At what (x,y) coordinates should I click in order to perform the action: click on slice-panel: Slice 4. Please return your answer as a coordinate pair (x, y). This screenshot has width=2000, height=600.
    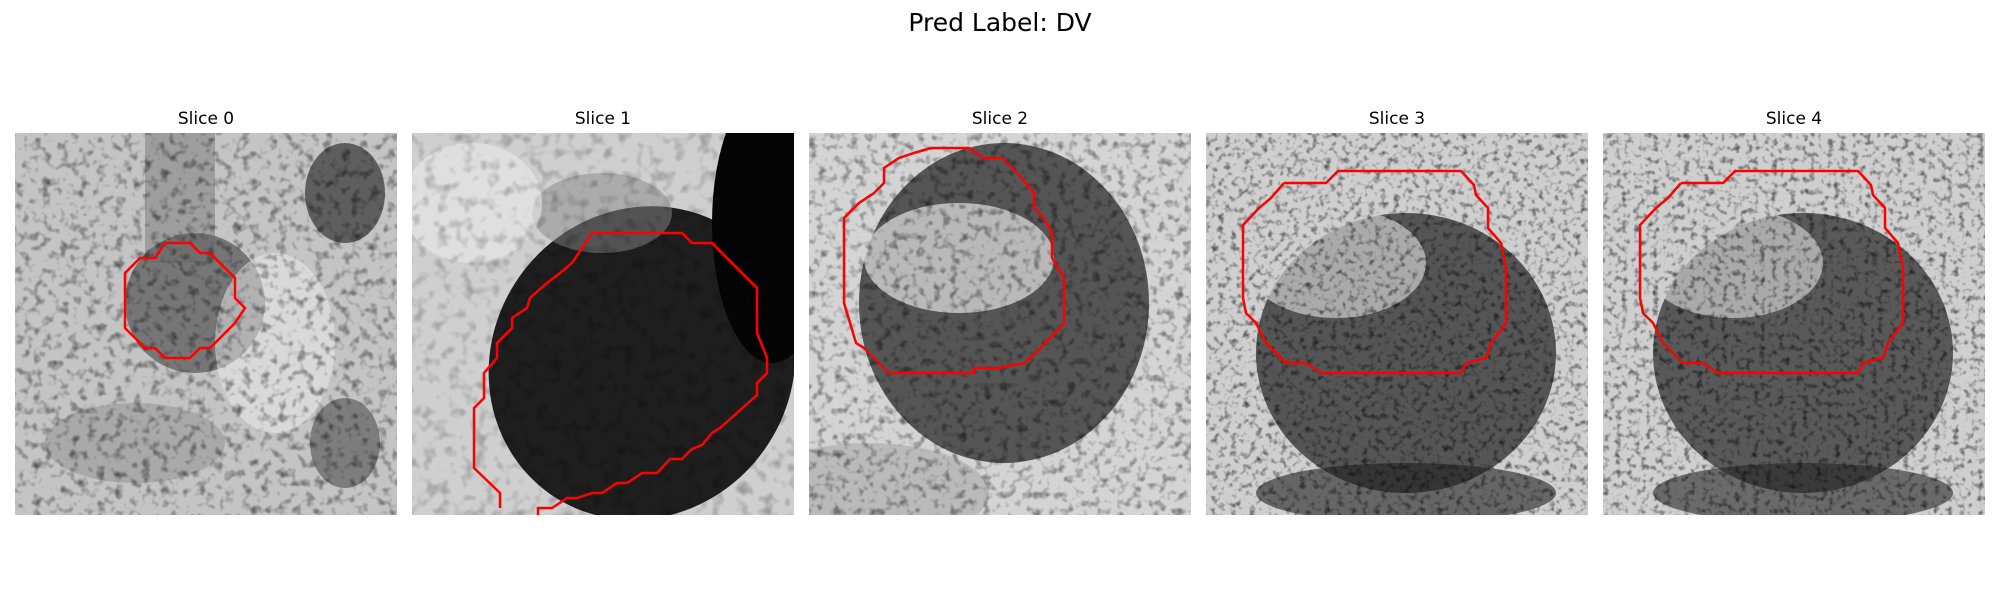
    Looking at the image, I should click on (1794, 311).